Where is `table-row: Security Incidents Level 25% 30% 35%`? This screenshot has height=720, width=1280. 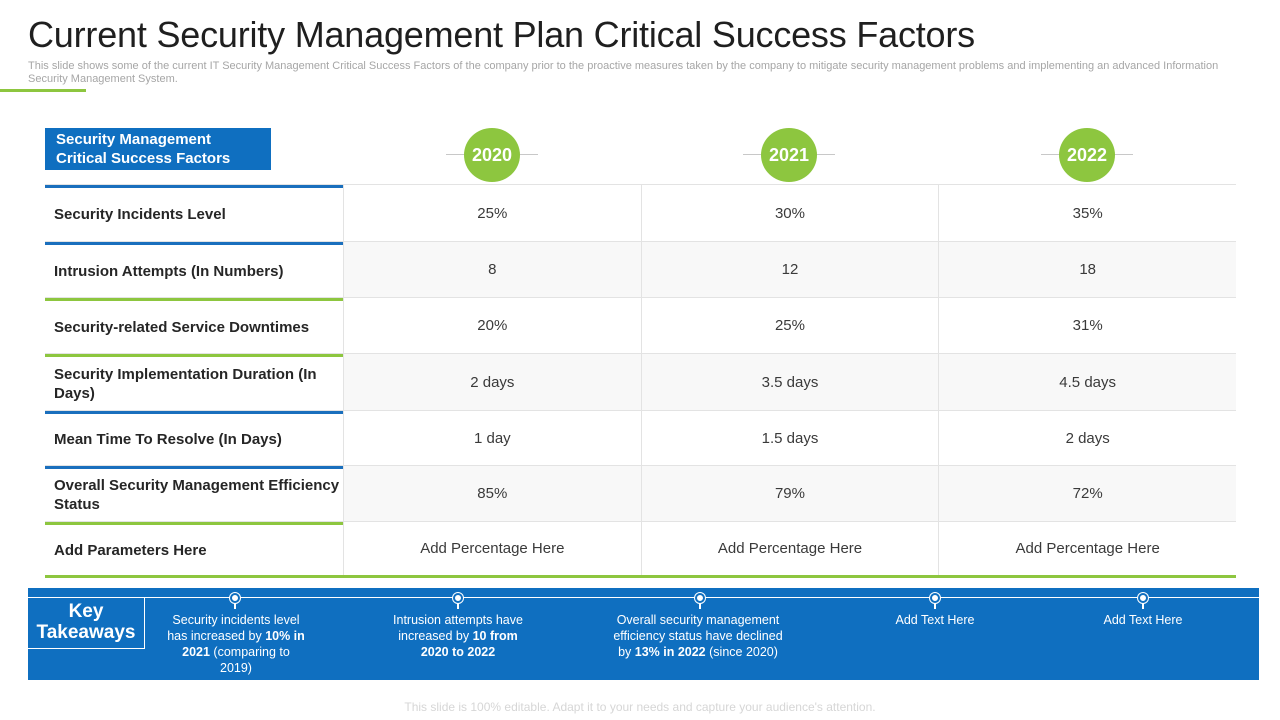
table-row: Security Incidents Level 25% 30% 35% is located at coordinates (640, 212).